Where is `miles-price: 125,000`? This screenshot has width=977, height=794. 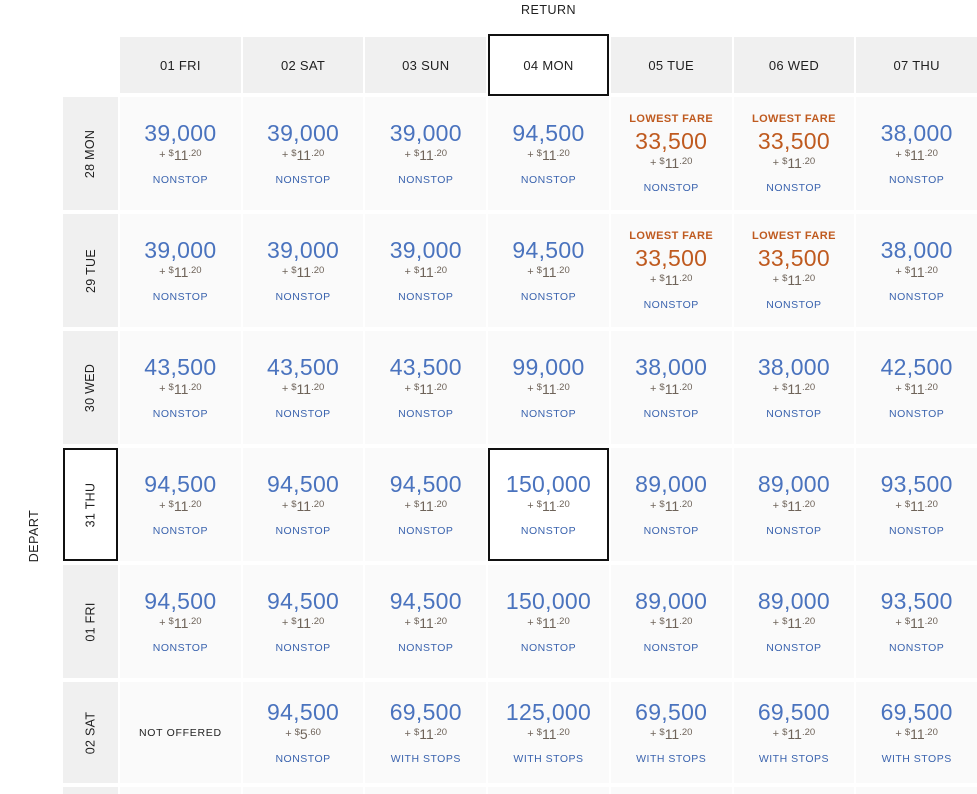
miles-price: 125,000 is located at coordinates (548, 711).